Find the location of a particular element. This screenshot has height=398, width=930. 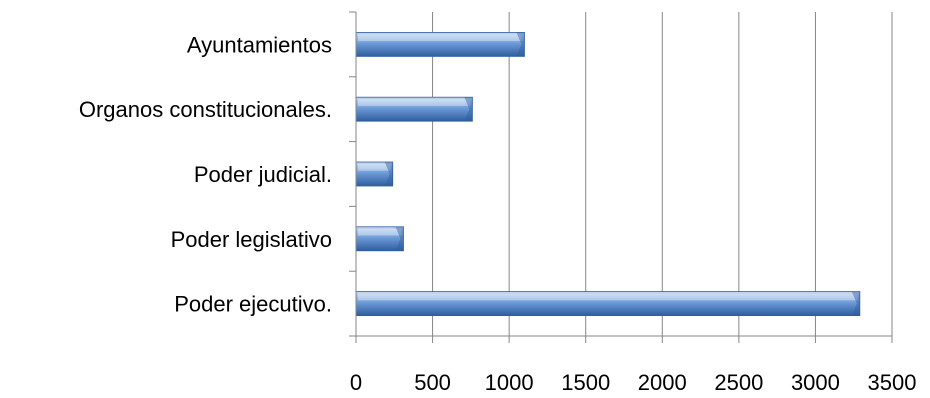

x-tick-label: 500 is located at coordinates (432, 381).